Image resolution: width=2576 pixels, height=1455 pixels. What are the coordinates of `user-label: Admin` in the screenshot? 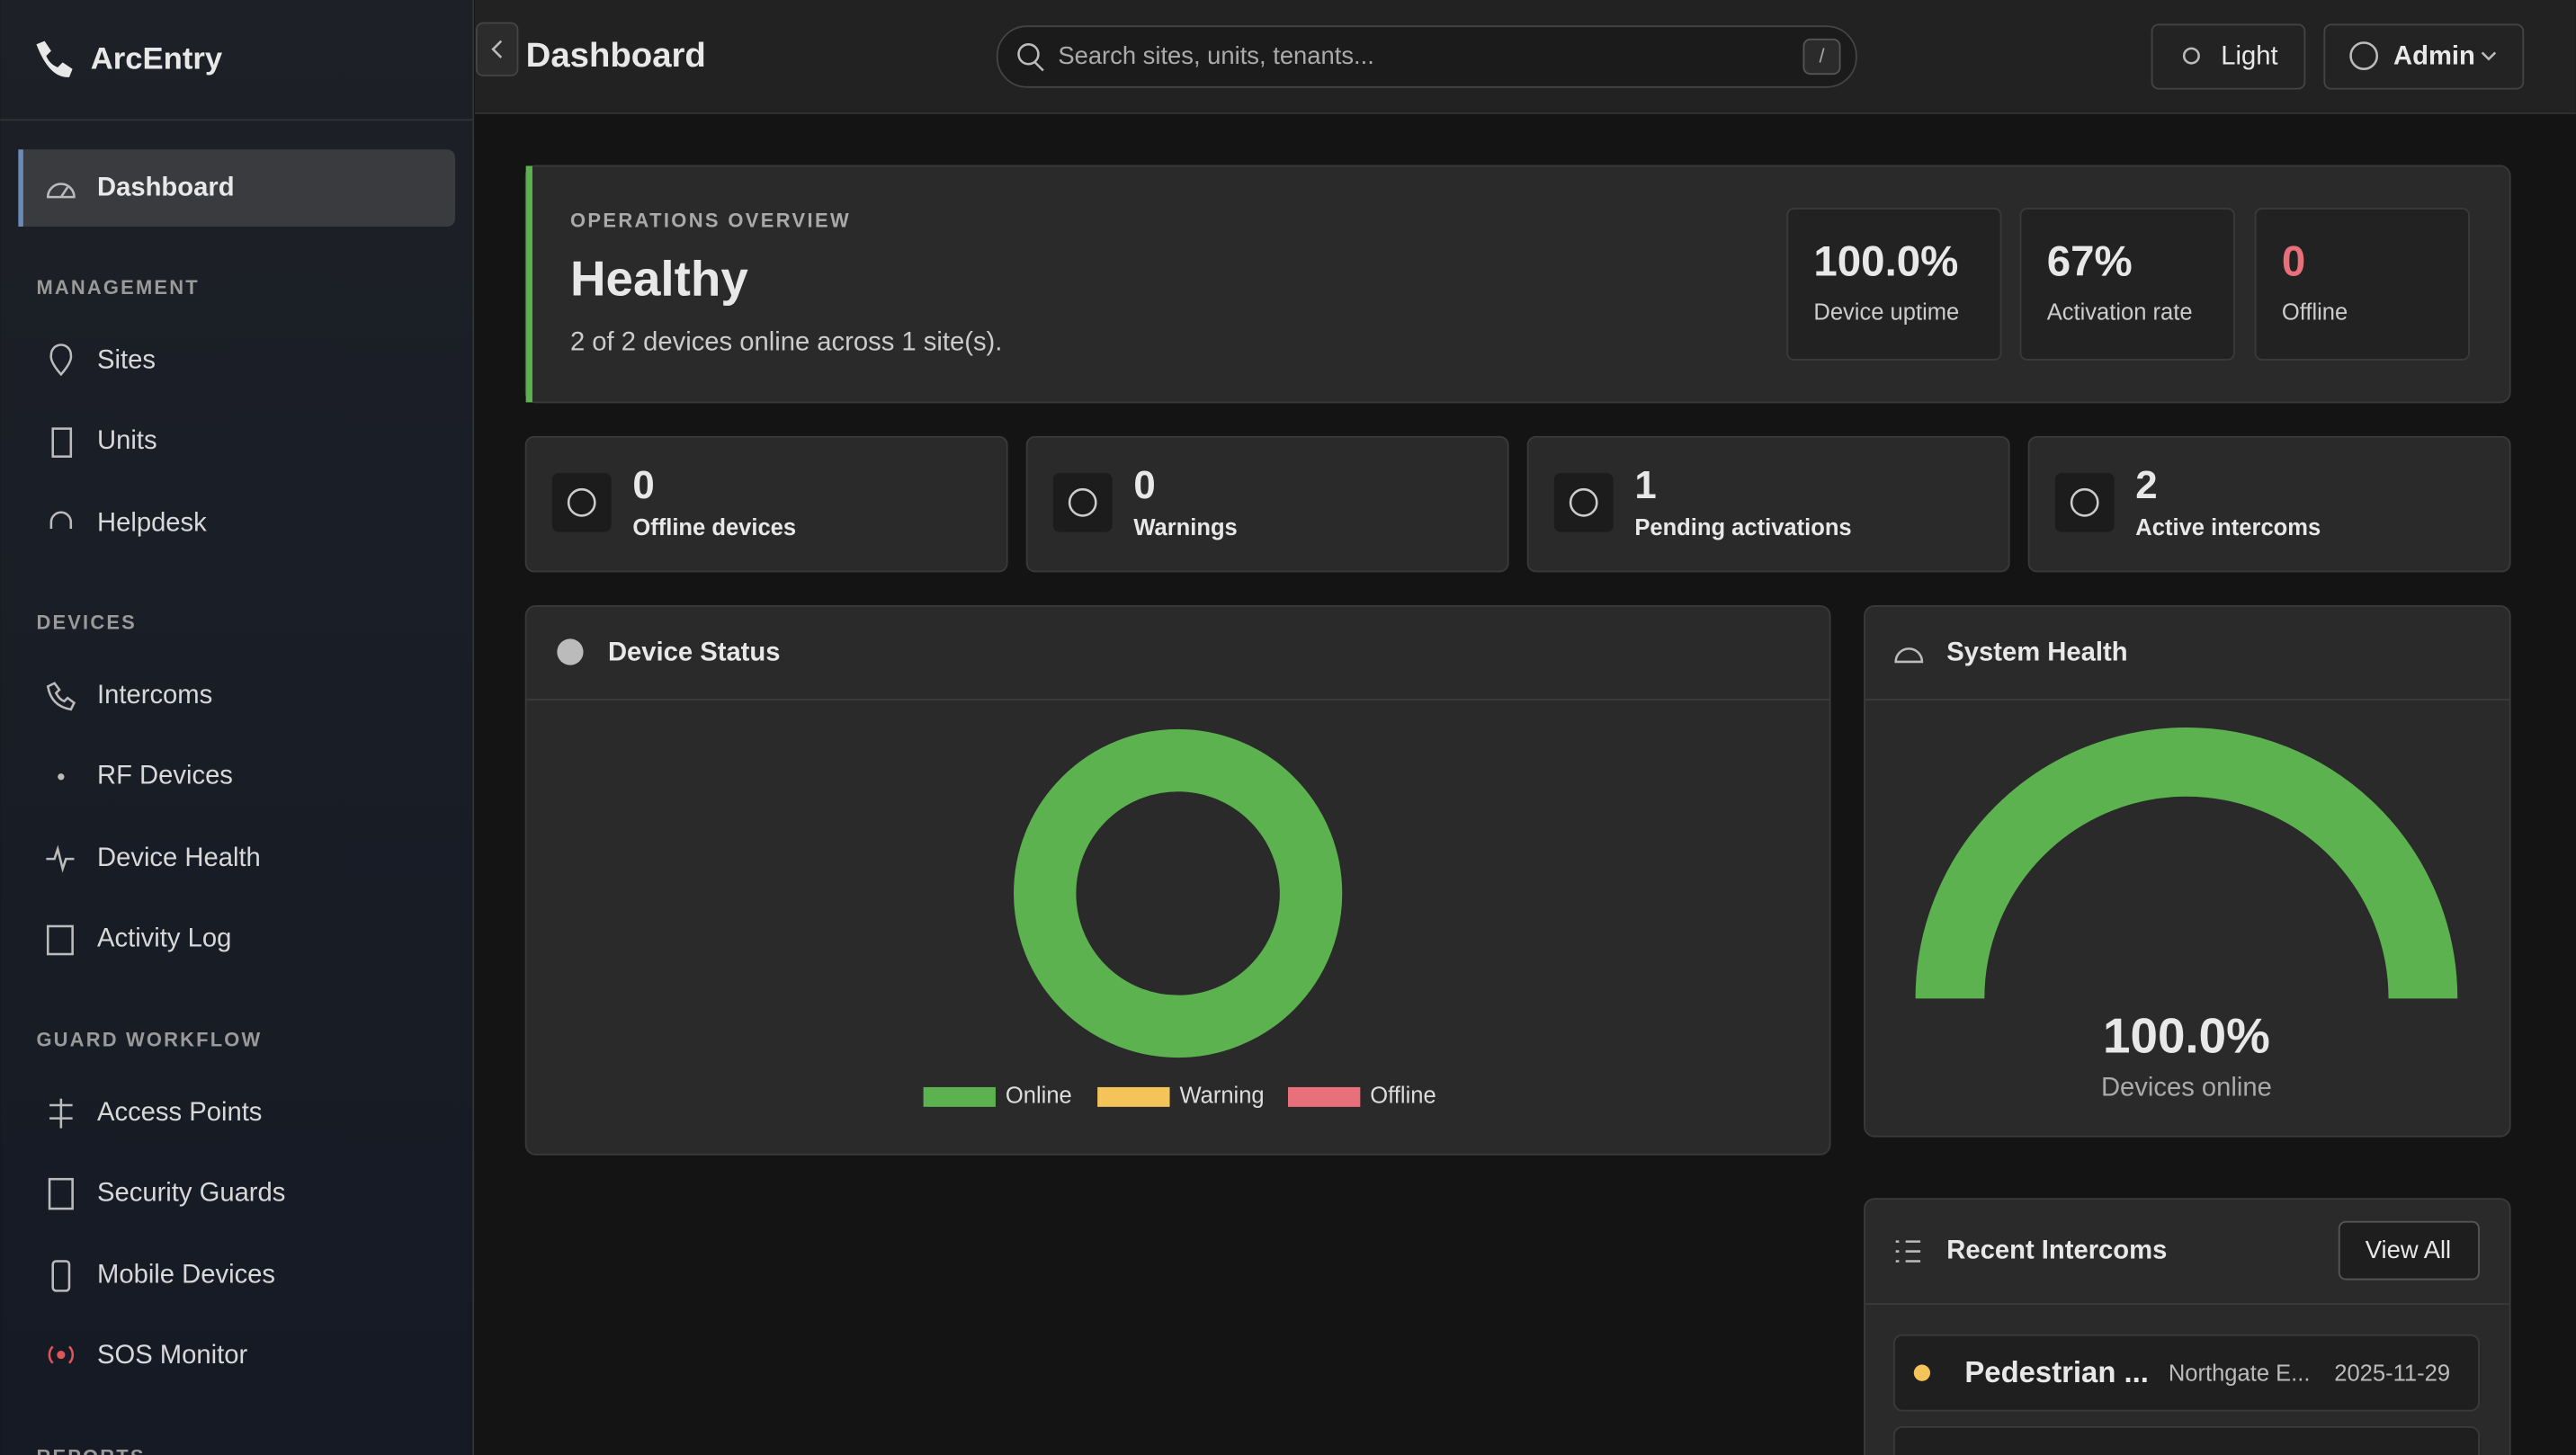 It's located at (2434, 56).